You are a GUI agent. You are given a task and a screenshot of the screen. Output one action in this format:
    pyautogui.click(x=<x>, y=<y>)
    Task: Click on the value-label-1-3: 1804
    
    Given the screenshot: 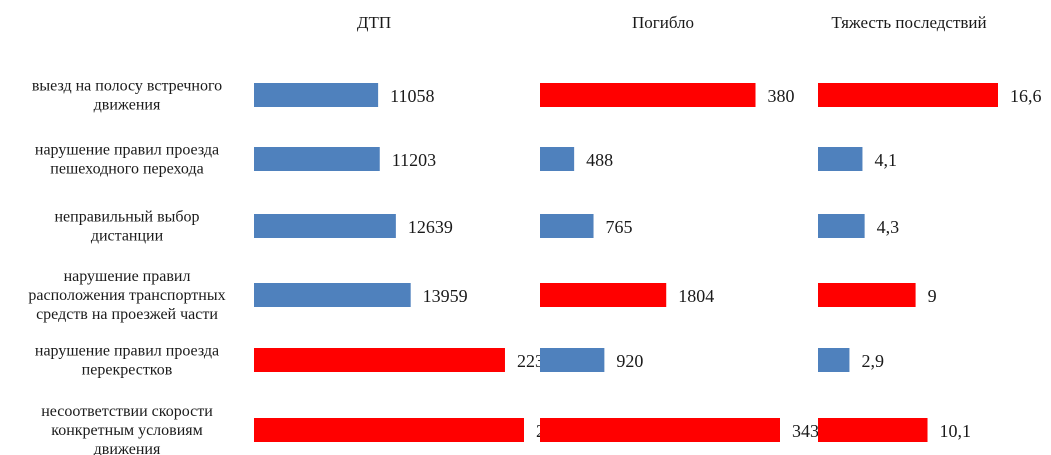 What is the action you would take?
    pyautogui.click(x=696, y=296)
    